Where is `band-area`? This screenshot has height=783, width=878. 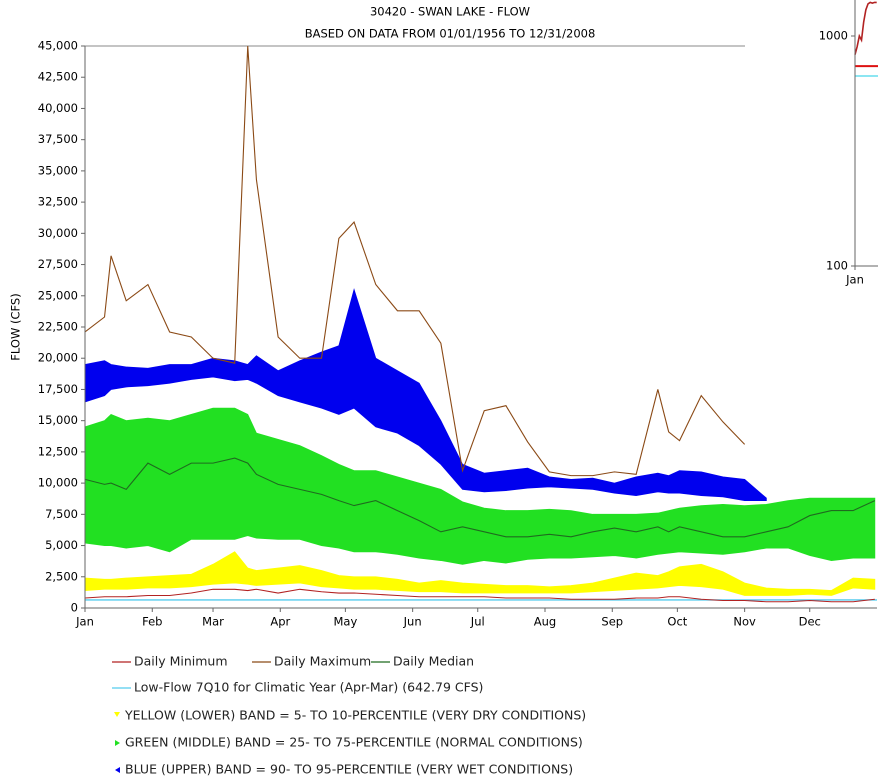 band-area is located at coordinates (480, 573).